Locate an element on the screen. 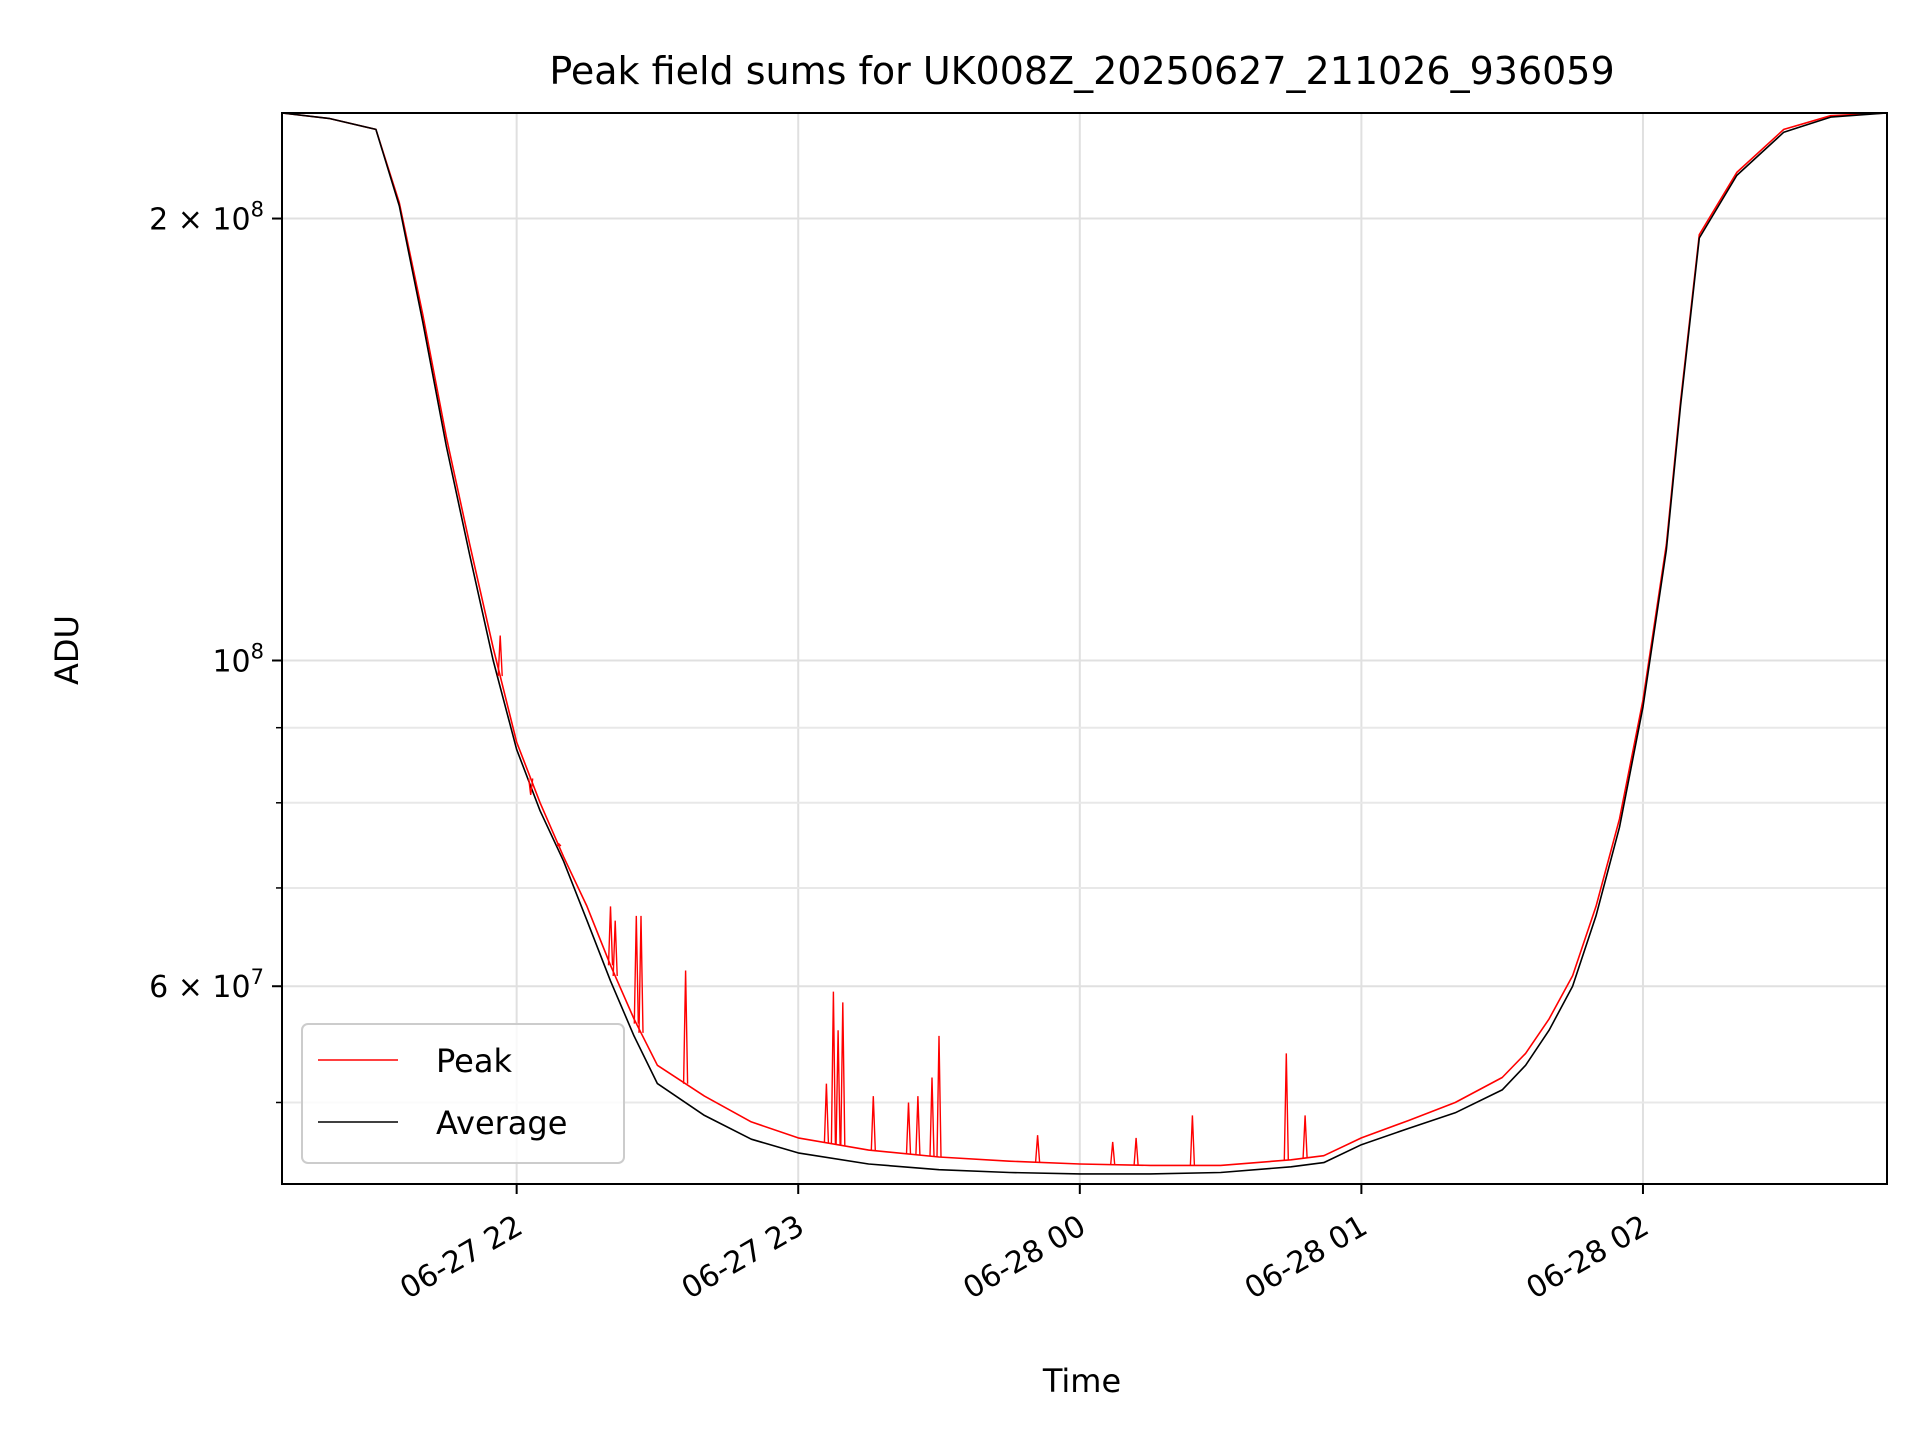 This screenshot has width=1920, height=1440. legend-average-label: Average is located at coordinates (501, 1123).